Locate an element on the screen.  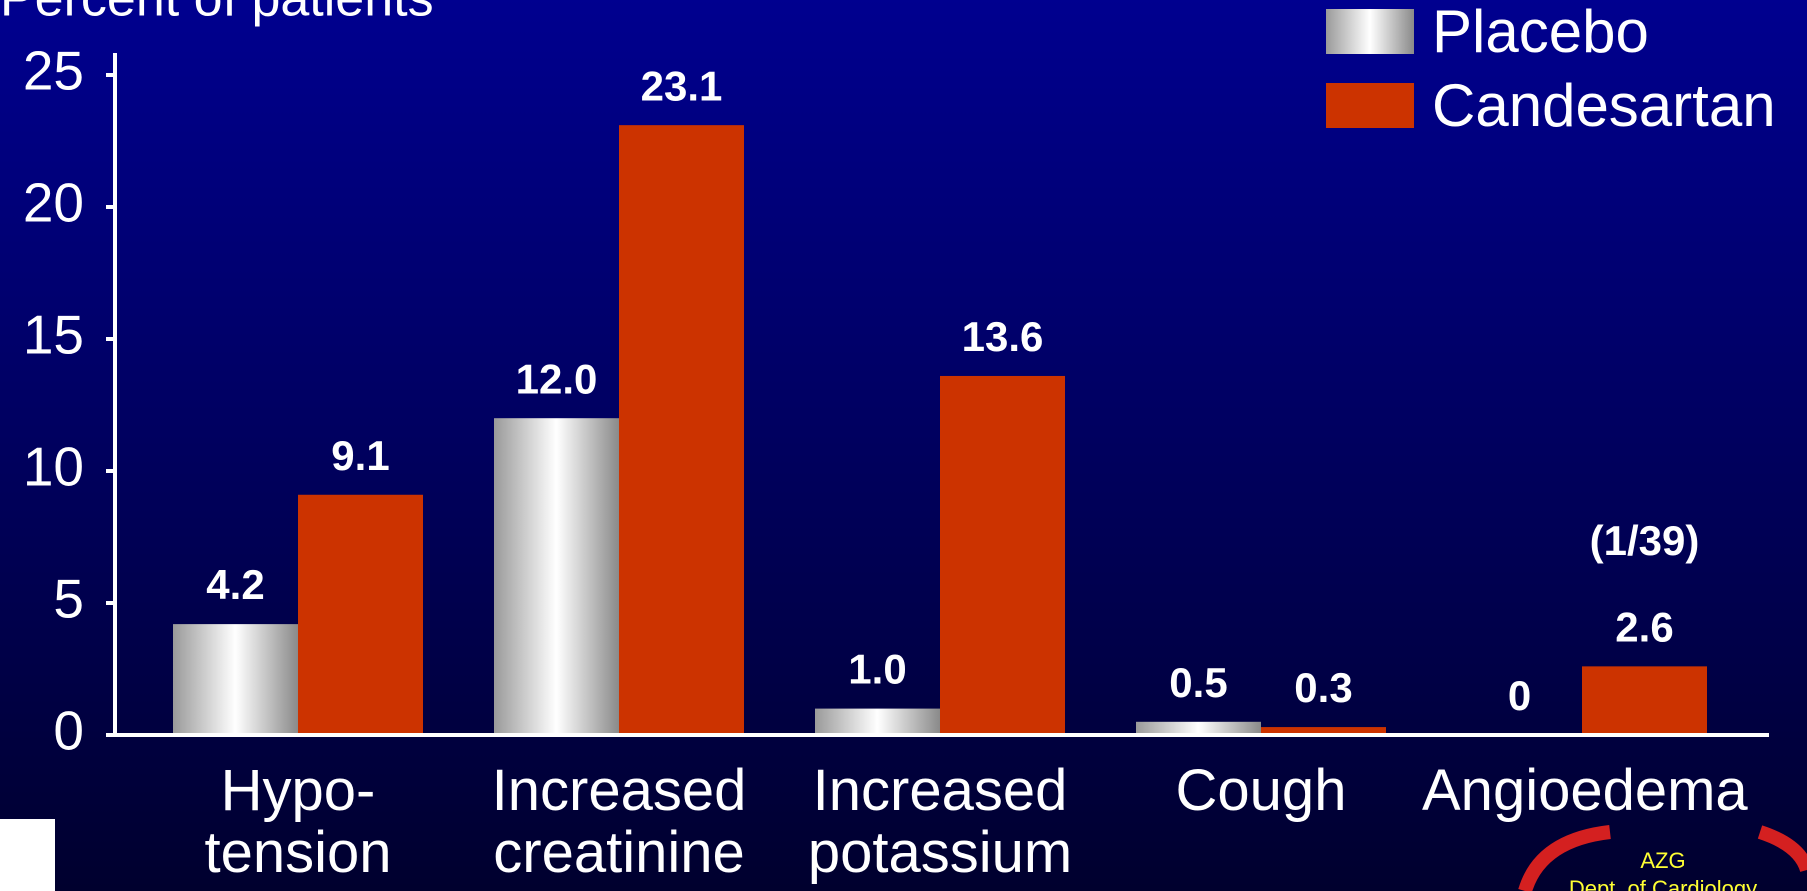
x-tick-label: Hypo- tension is located at coordinates (298, 821).